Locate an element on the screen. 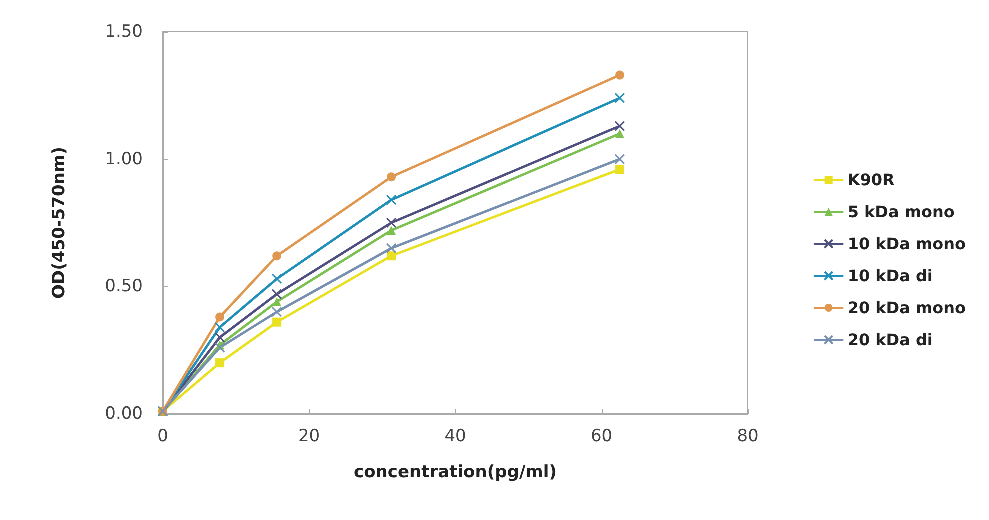  y-axis-title: OD(450-570nm) is located at coordinates (60, 223).